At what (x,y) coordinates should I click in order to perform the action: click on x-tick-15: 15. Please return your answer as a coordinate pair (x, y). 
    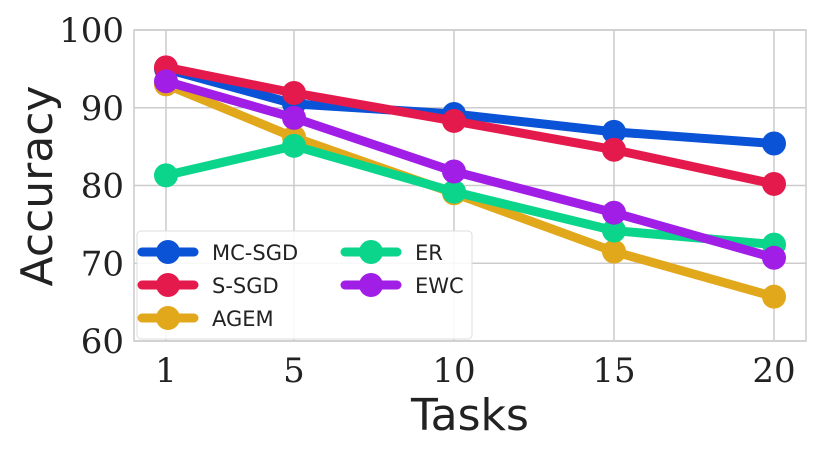
    Looking at the image, I should click on (613, 371).